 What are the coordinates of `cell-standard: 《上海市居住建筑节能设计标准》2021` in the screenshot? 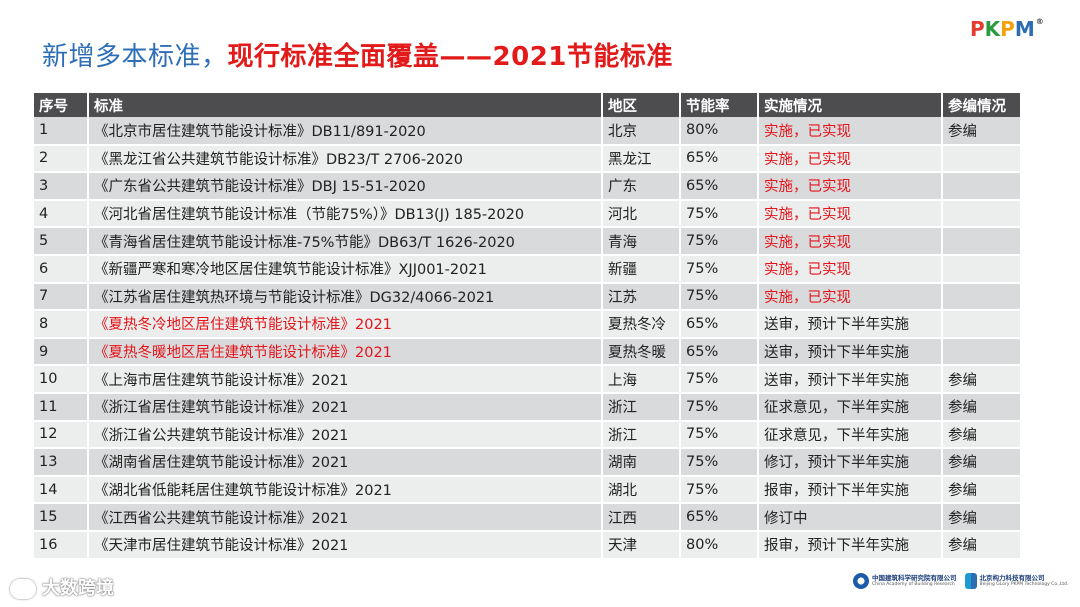 It's located at (345, 379).